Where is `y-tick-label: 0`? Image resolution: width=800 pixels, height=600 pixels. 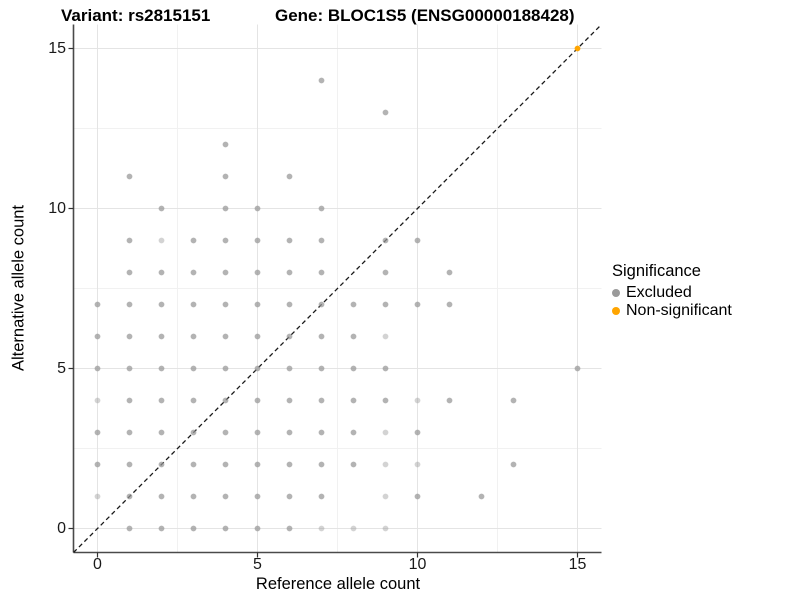
y-tick-label: 0 is located at coordinates (61, 528).